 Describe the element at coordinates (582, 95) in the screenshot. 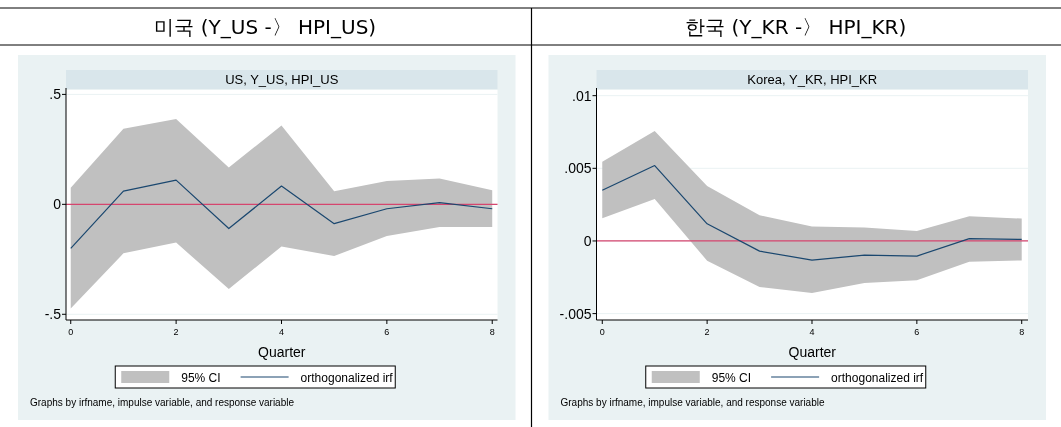

I see `y-tick-label: .01` at that location.